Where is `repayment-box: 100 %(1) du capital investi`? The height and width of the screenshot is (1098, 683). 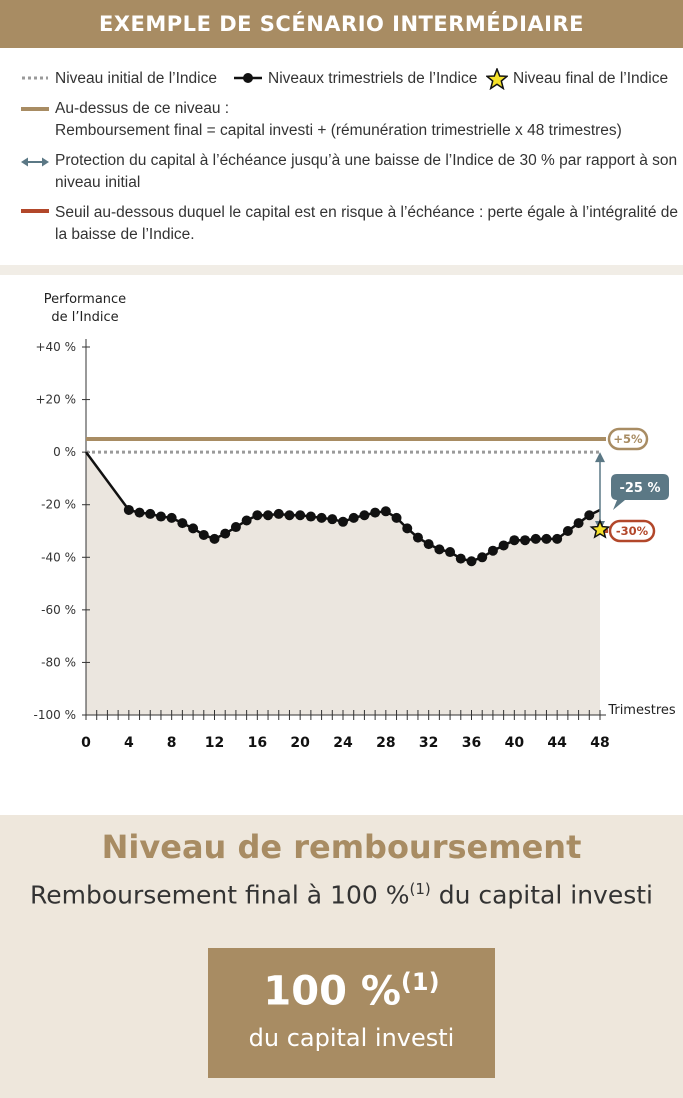 repayment-box: 100 %(1) du capital investi is located at coordinates (351, 1013).